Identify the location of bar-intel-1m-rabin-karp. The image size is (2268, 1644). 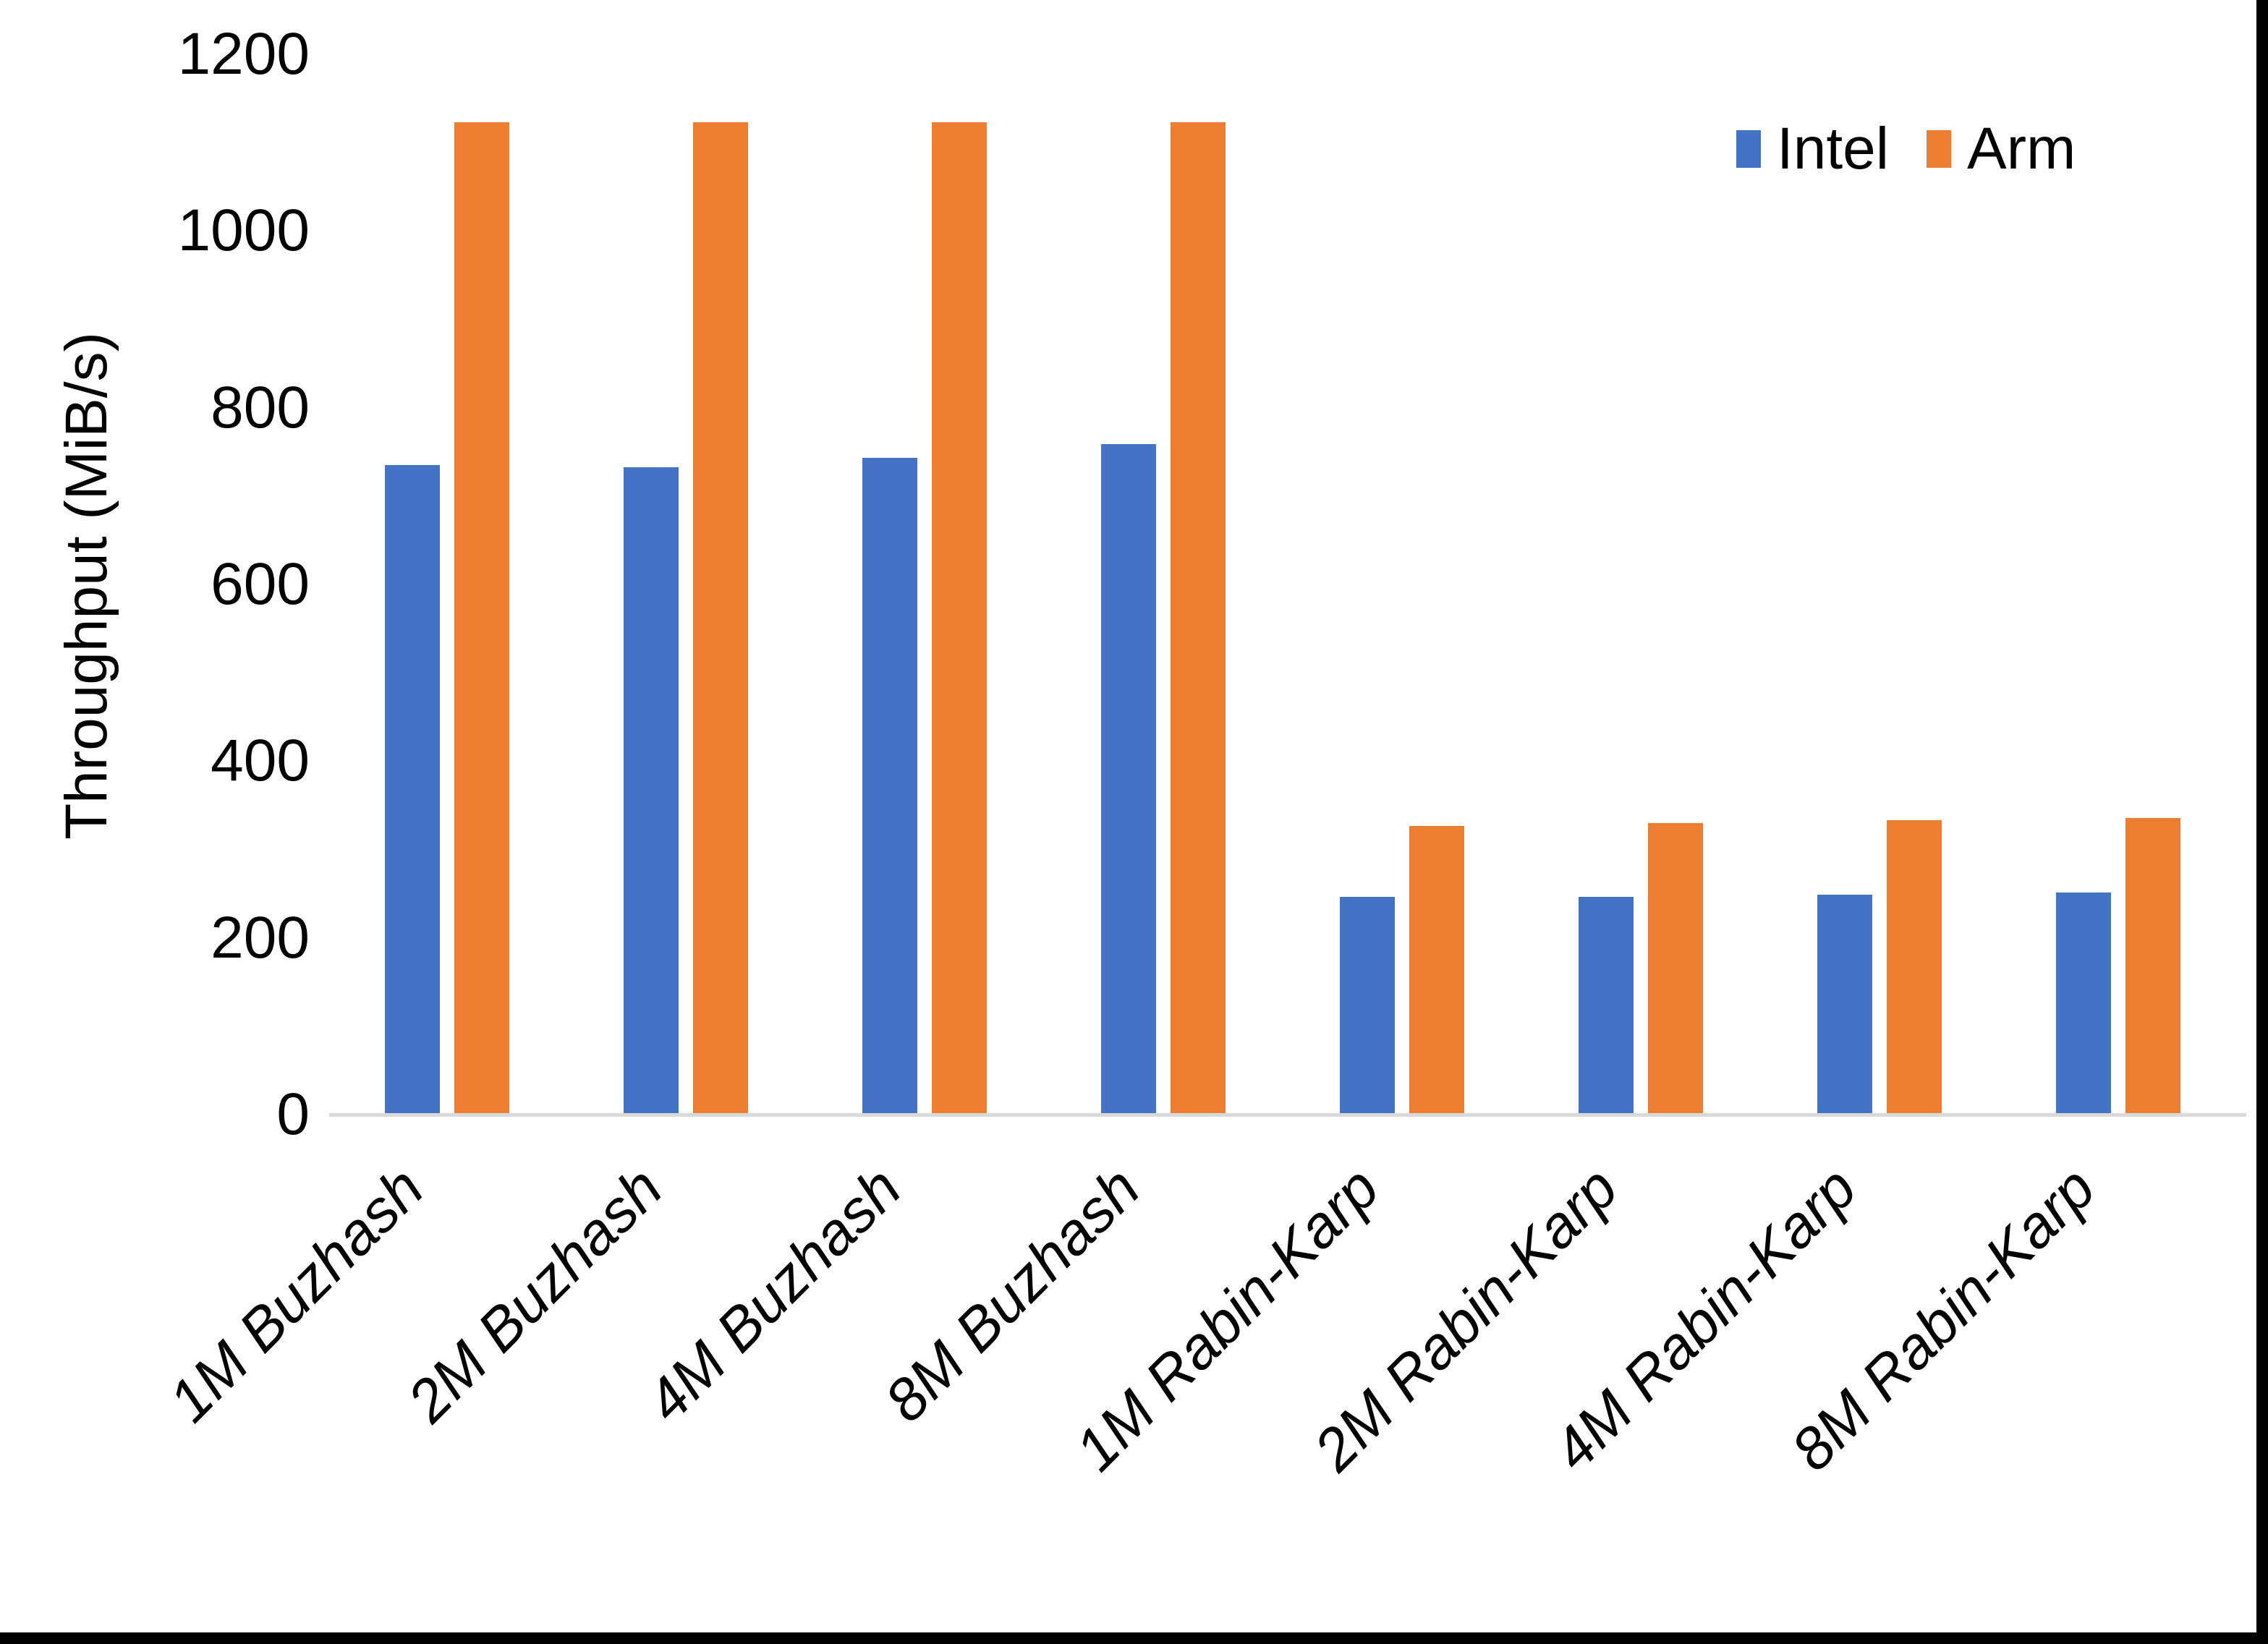
(1367, 1006).